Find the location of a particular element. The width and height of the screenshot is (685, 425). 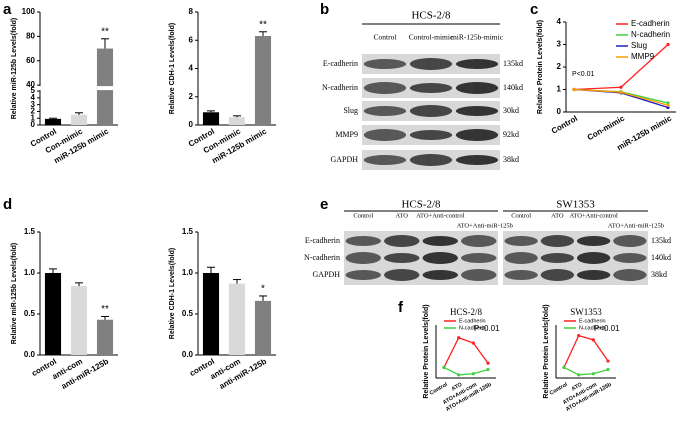

legend-label: Slug is located at coordinates (639, 45).